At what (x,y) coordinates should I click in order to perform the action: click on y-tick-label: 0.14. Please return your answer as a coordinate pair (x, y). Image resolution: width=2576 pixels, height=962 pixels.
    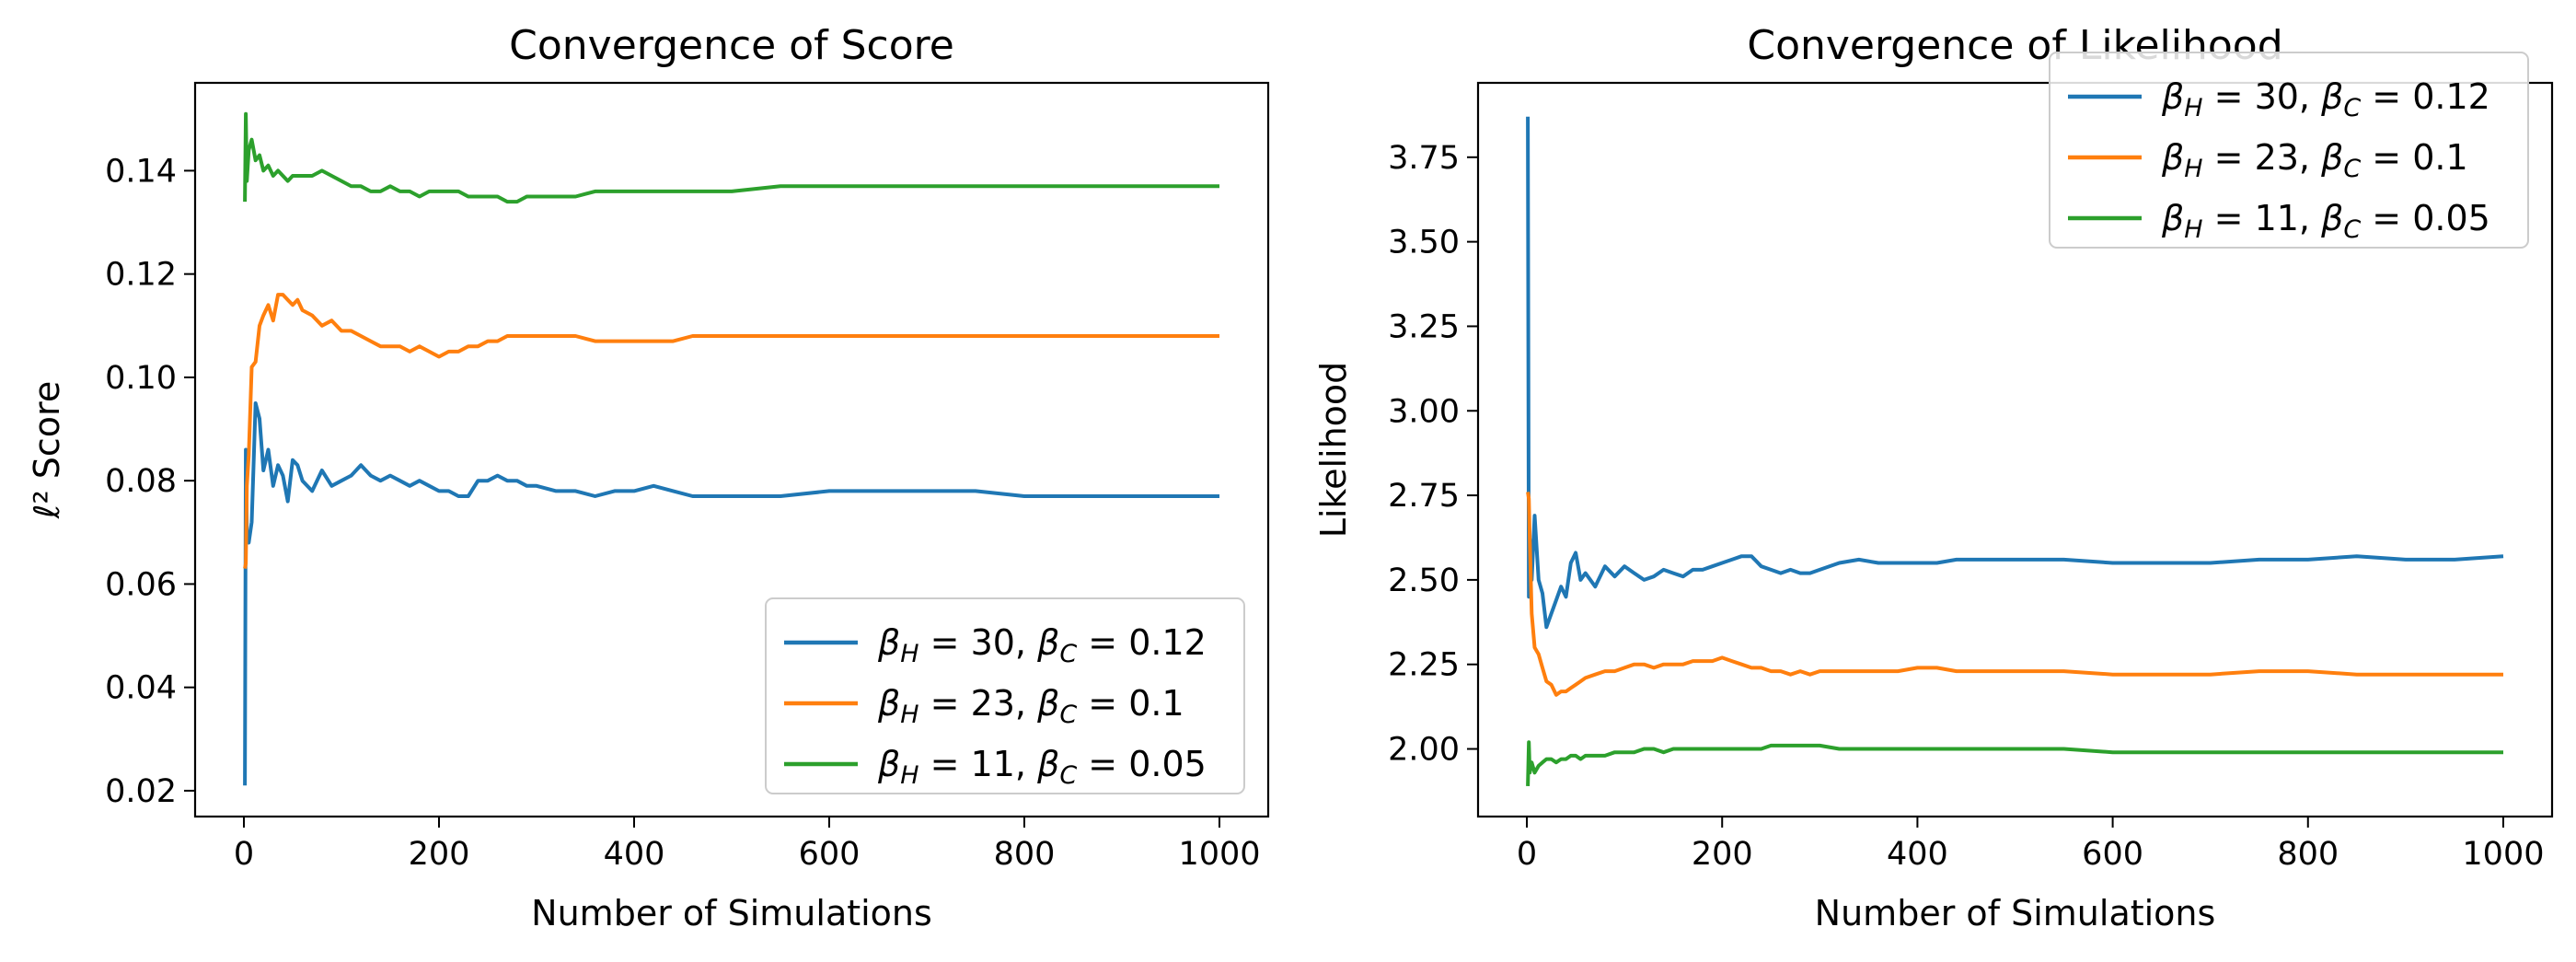
    Looking at the image, I should click on (141, 171).